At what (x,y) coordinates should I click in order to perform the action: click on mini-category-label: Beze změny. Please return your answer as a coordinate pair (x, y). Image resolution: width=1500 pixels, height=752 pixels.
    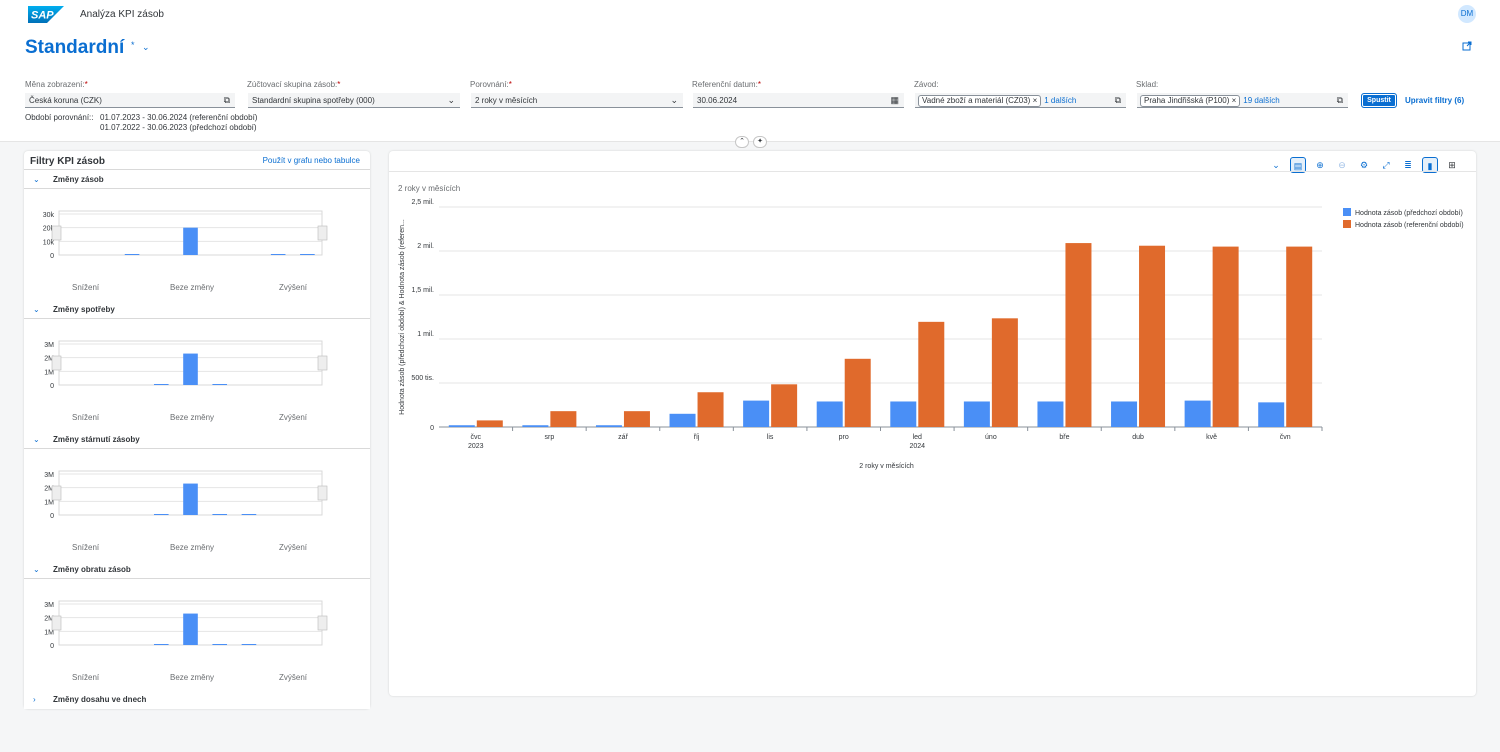
    Looking at the image, I should click on (192, 547).